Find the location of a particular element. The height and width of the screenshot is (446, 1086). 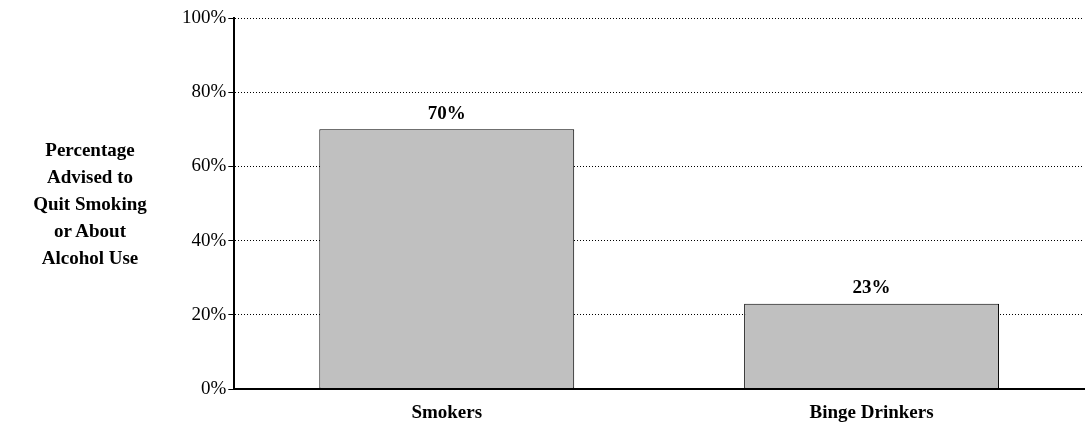

y-tick-label: 60% is located at coordinates (209, 165).